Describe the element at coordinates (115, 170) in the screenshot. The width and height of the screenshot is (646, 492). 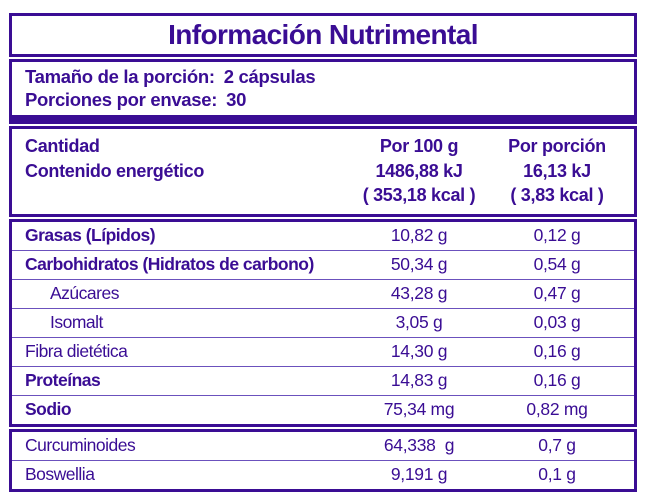
I see `energy-label: Contenido energético` at that location.